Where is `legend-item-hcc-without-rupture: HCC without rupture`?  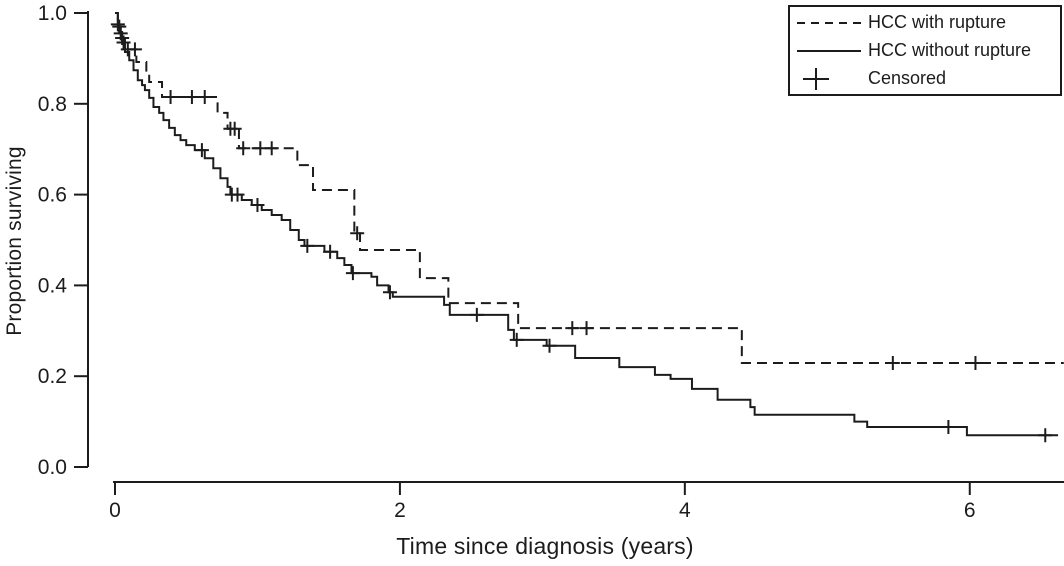 legend-item-hcc-without-rupture: HCC without rupture is located at coordinates (925, 50).